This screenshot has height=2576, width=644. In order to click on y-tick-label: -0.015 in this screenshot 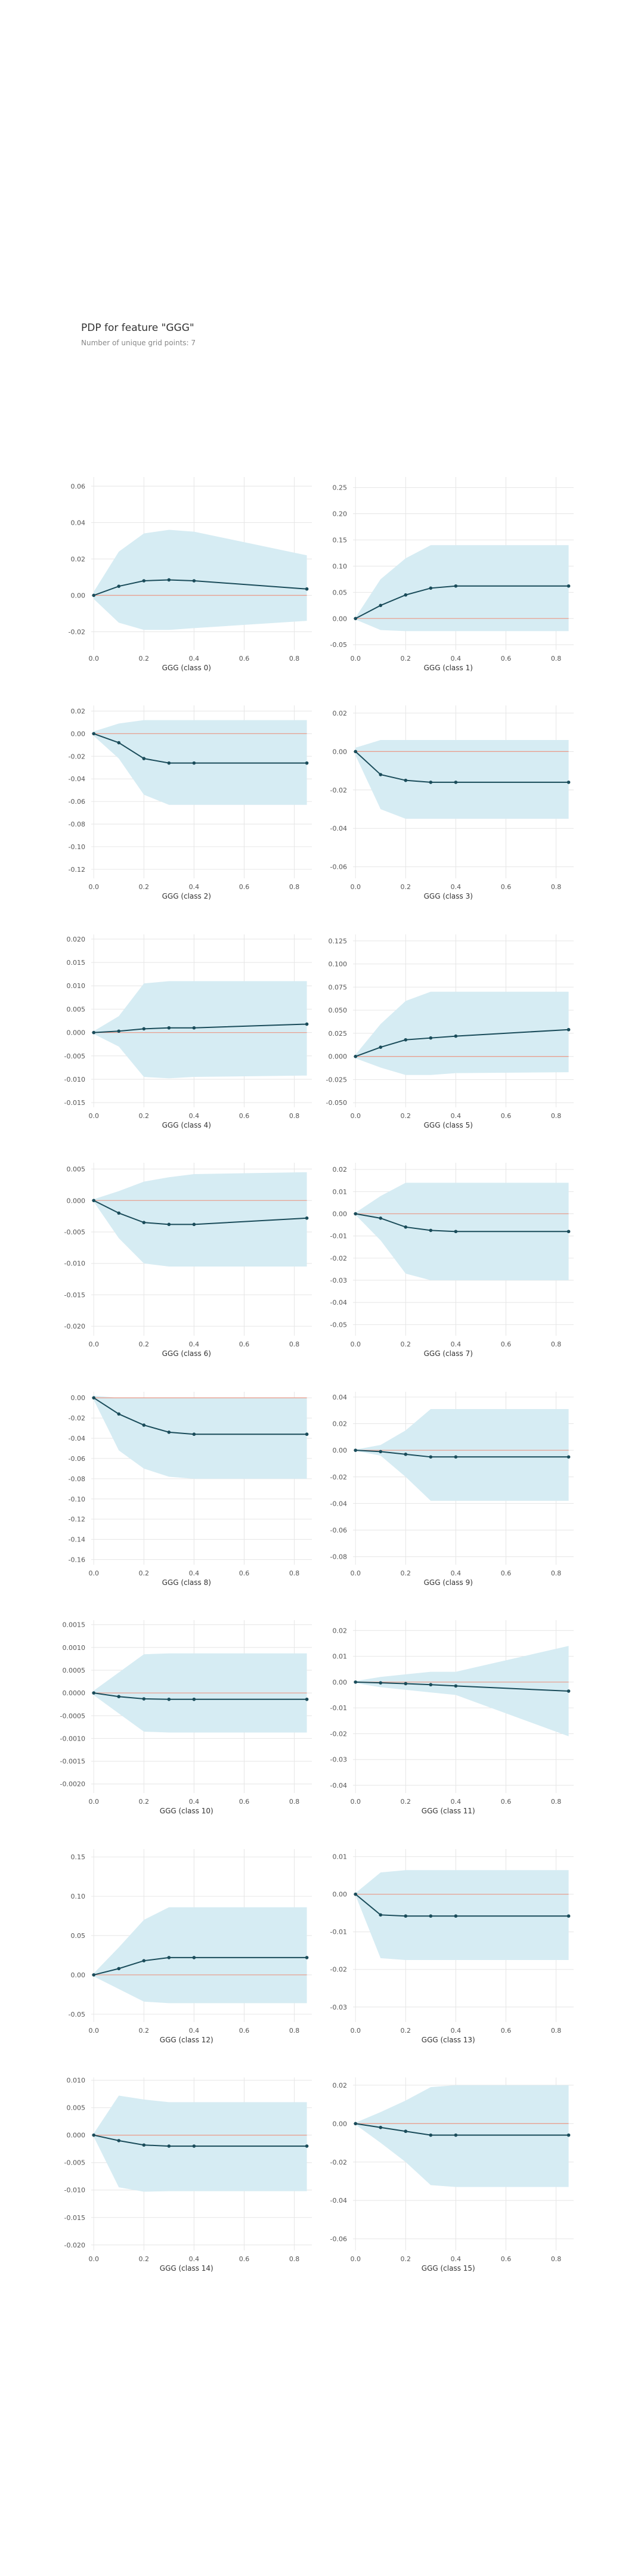, I will do `click(74, 1295)`.